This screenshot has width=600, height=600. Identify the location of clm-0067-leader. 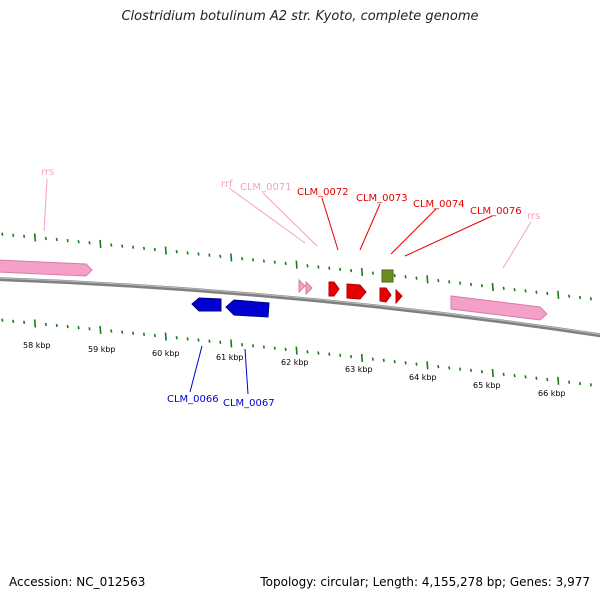
(246, 371).